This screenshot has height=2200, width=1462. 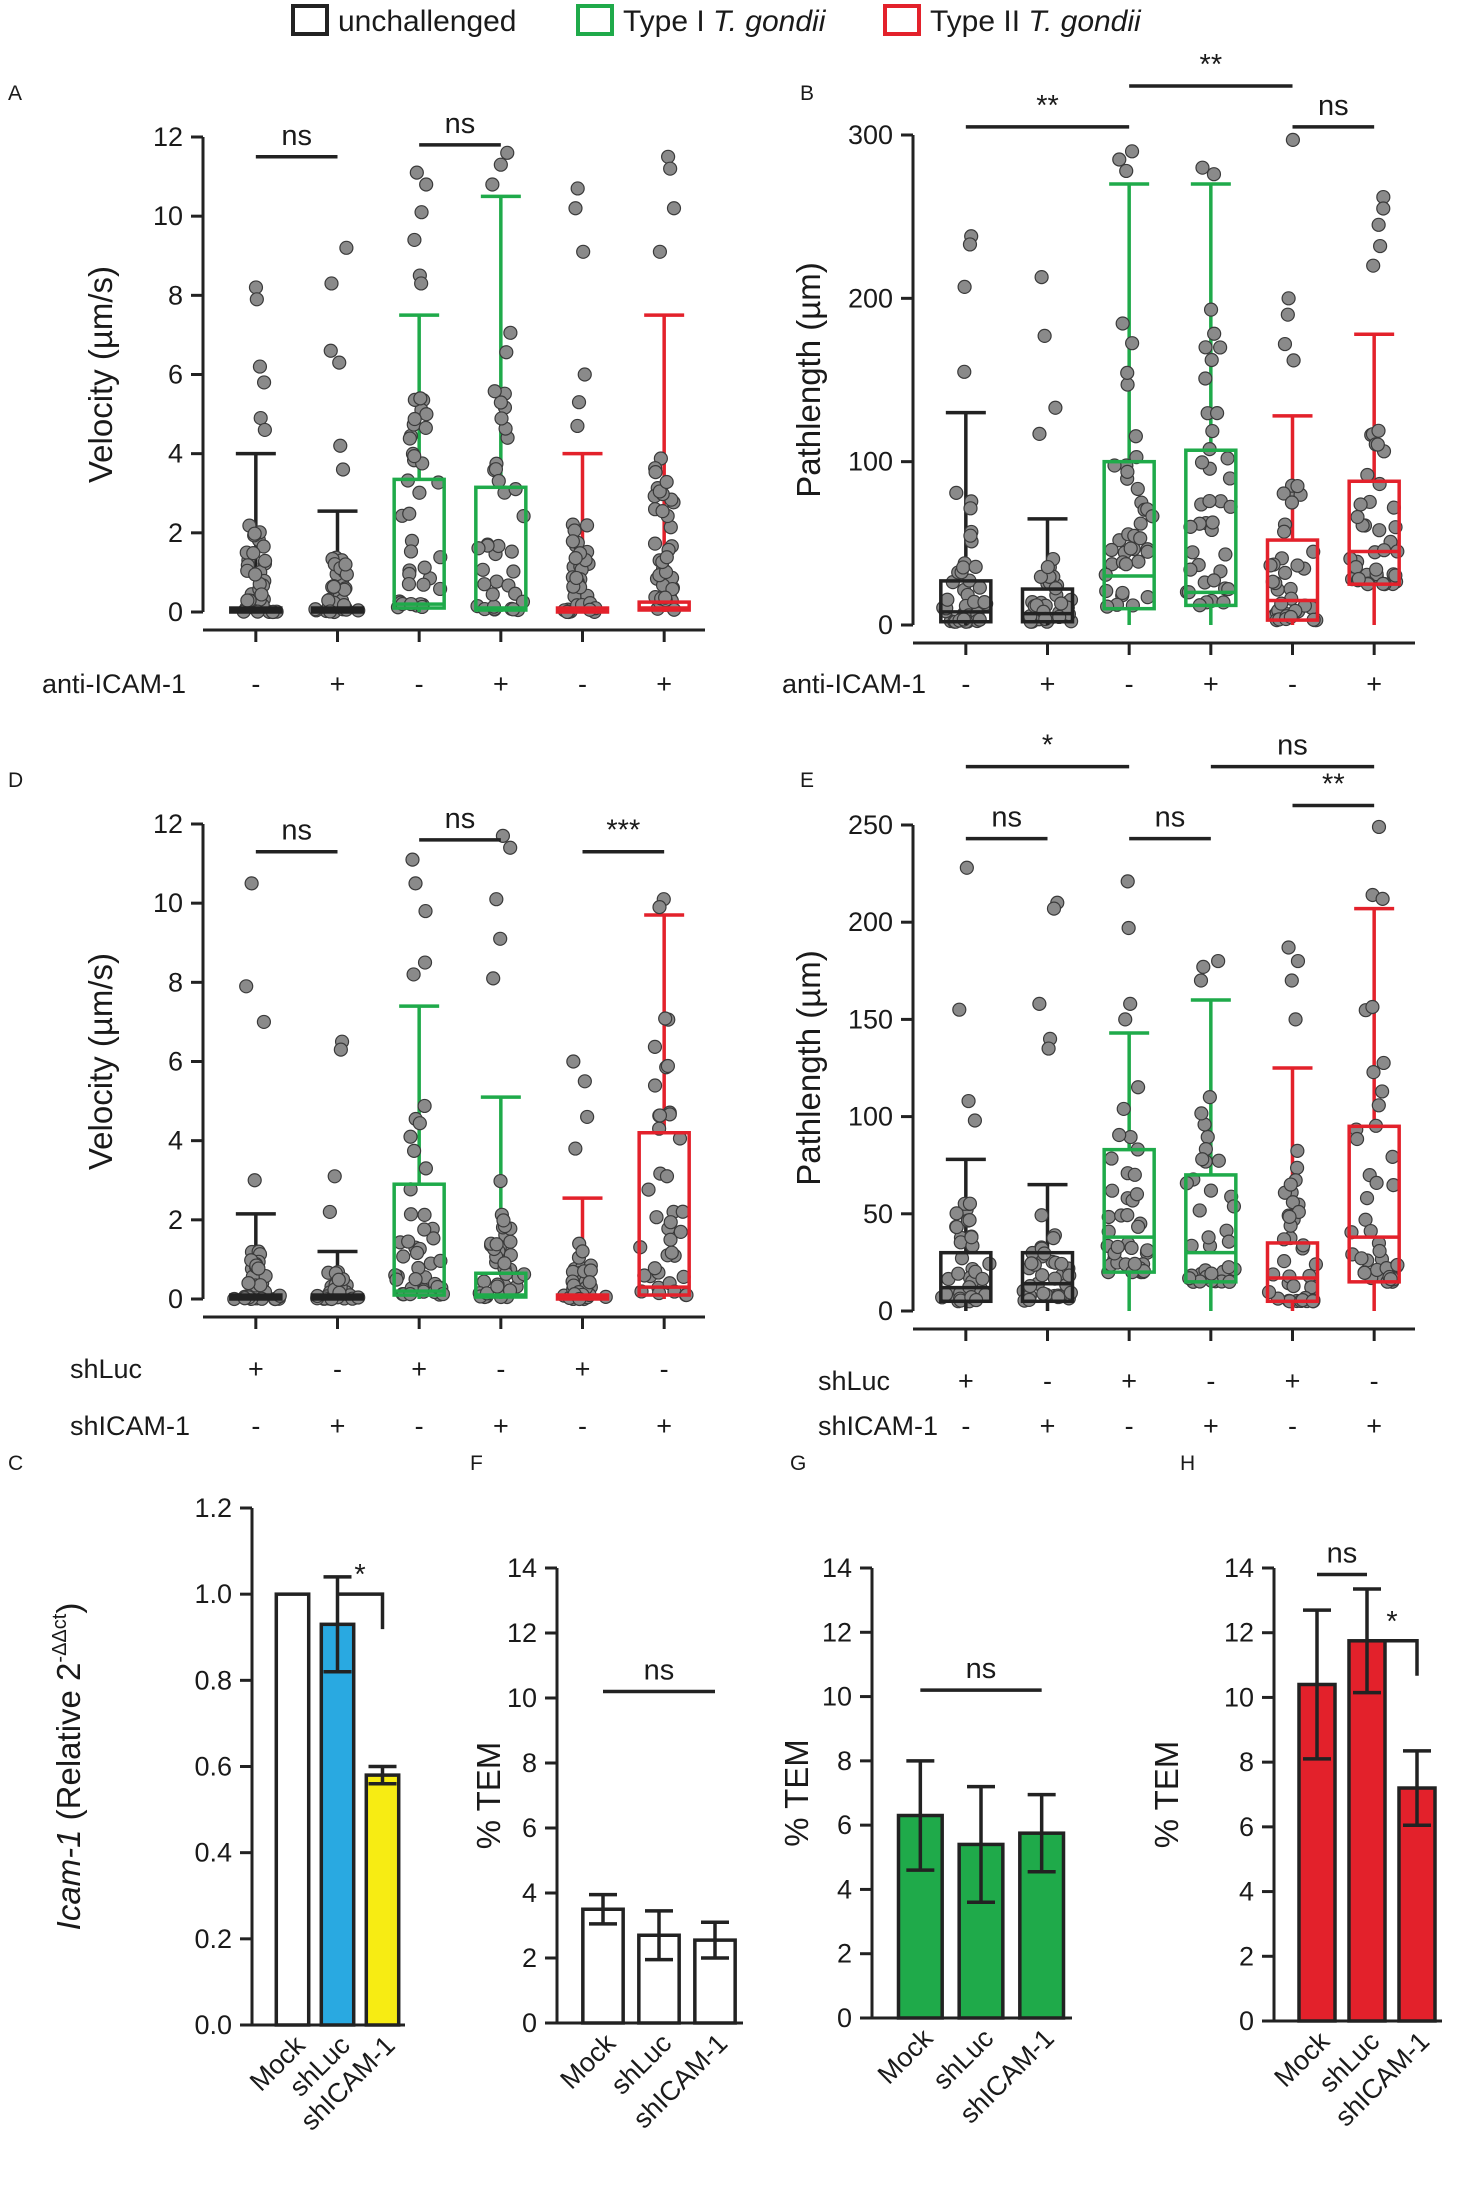 I want to click on panel-letter: G, so click(x=798, y=1463).